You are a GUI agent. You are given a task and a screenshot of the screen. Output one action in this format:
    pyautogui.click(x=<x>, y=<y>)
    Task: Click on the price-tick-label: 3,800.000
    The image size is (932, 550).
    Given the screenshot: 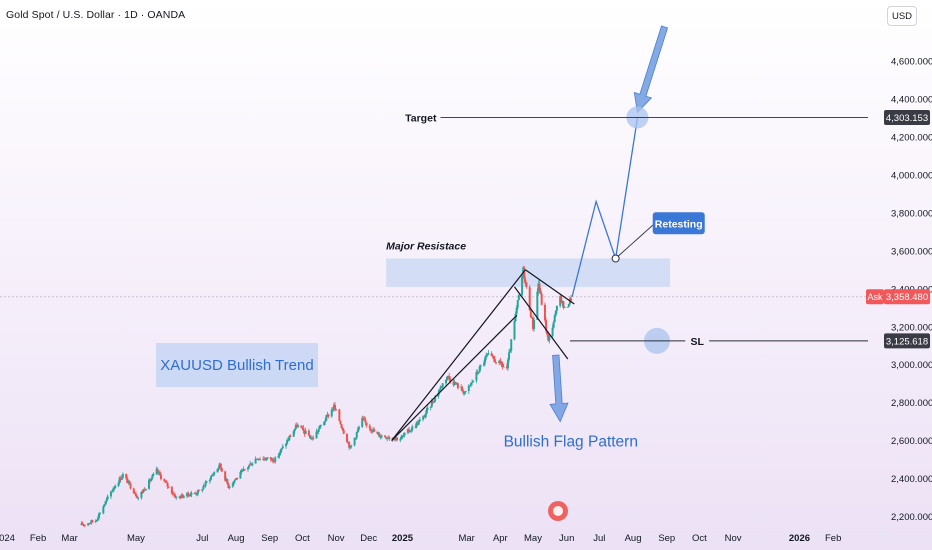 What is the action you would take?
    pyautogui.click(x=911, y=213)
    